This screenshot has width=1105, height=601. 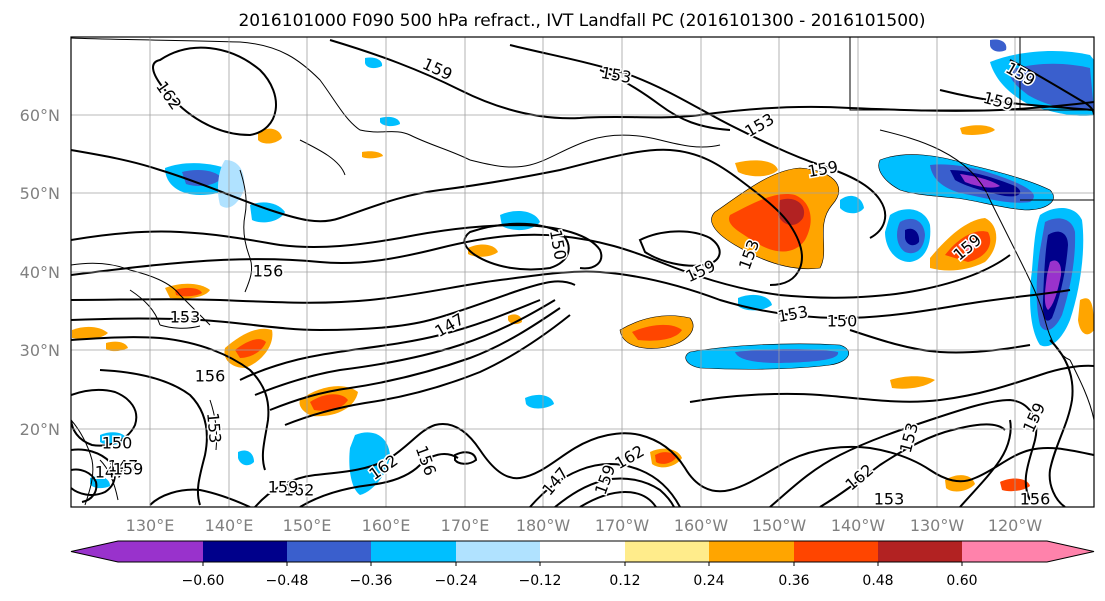 I want to click on colorbar-tick-label: −0.60, so click(x=203, y=581).